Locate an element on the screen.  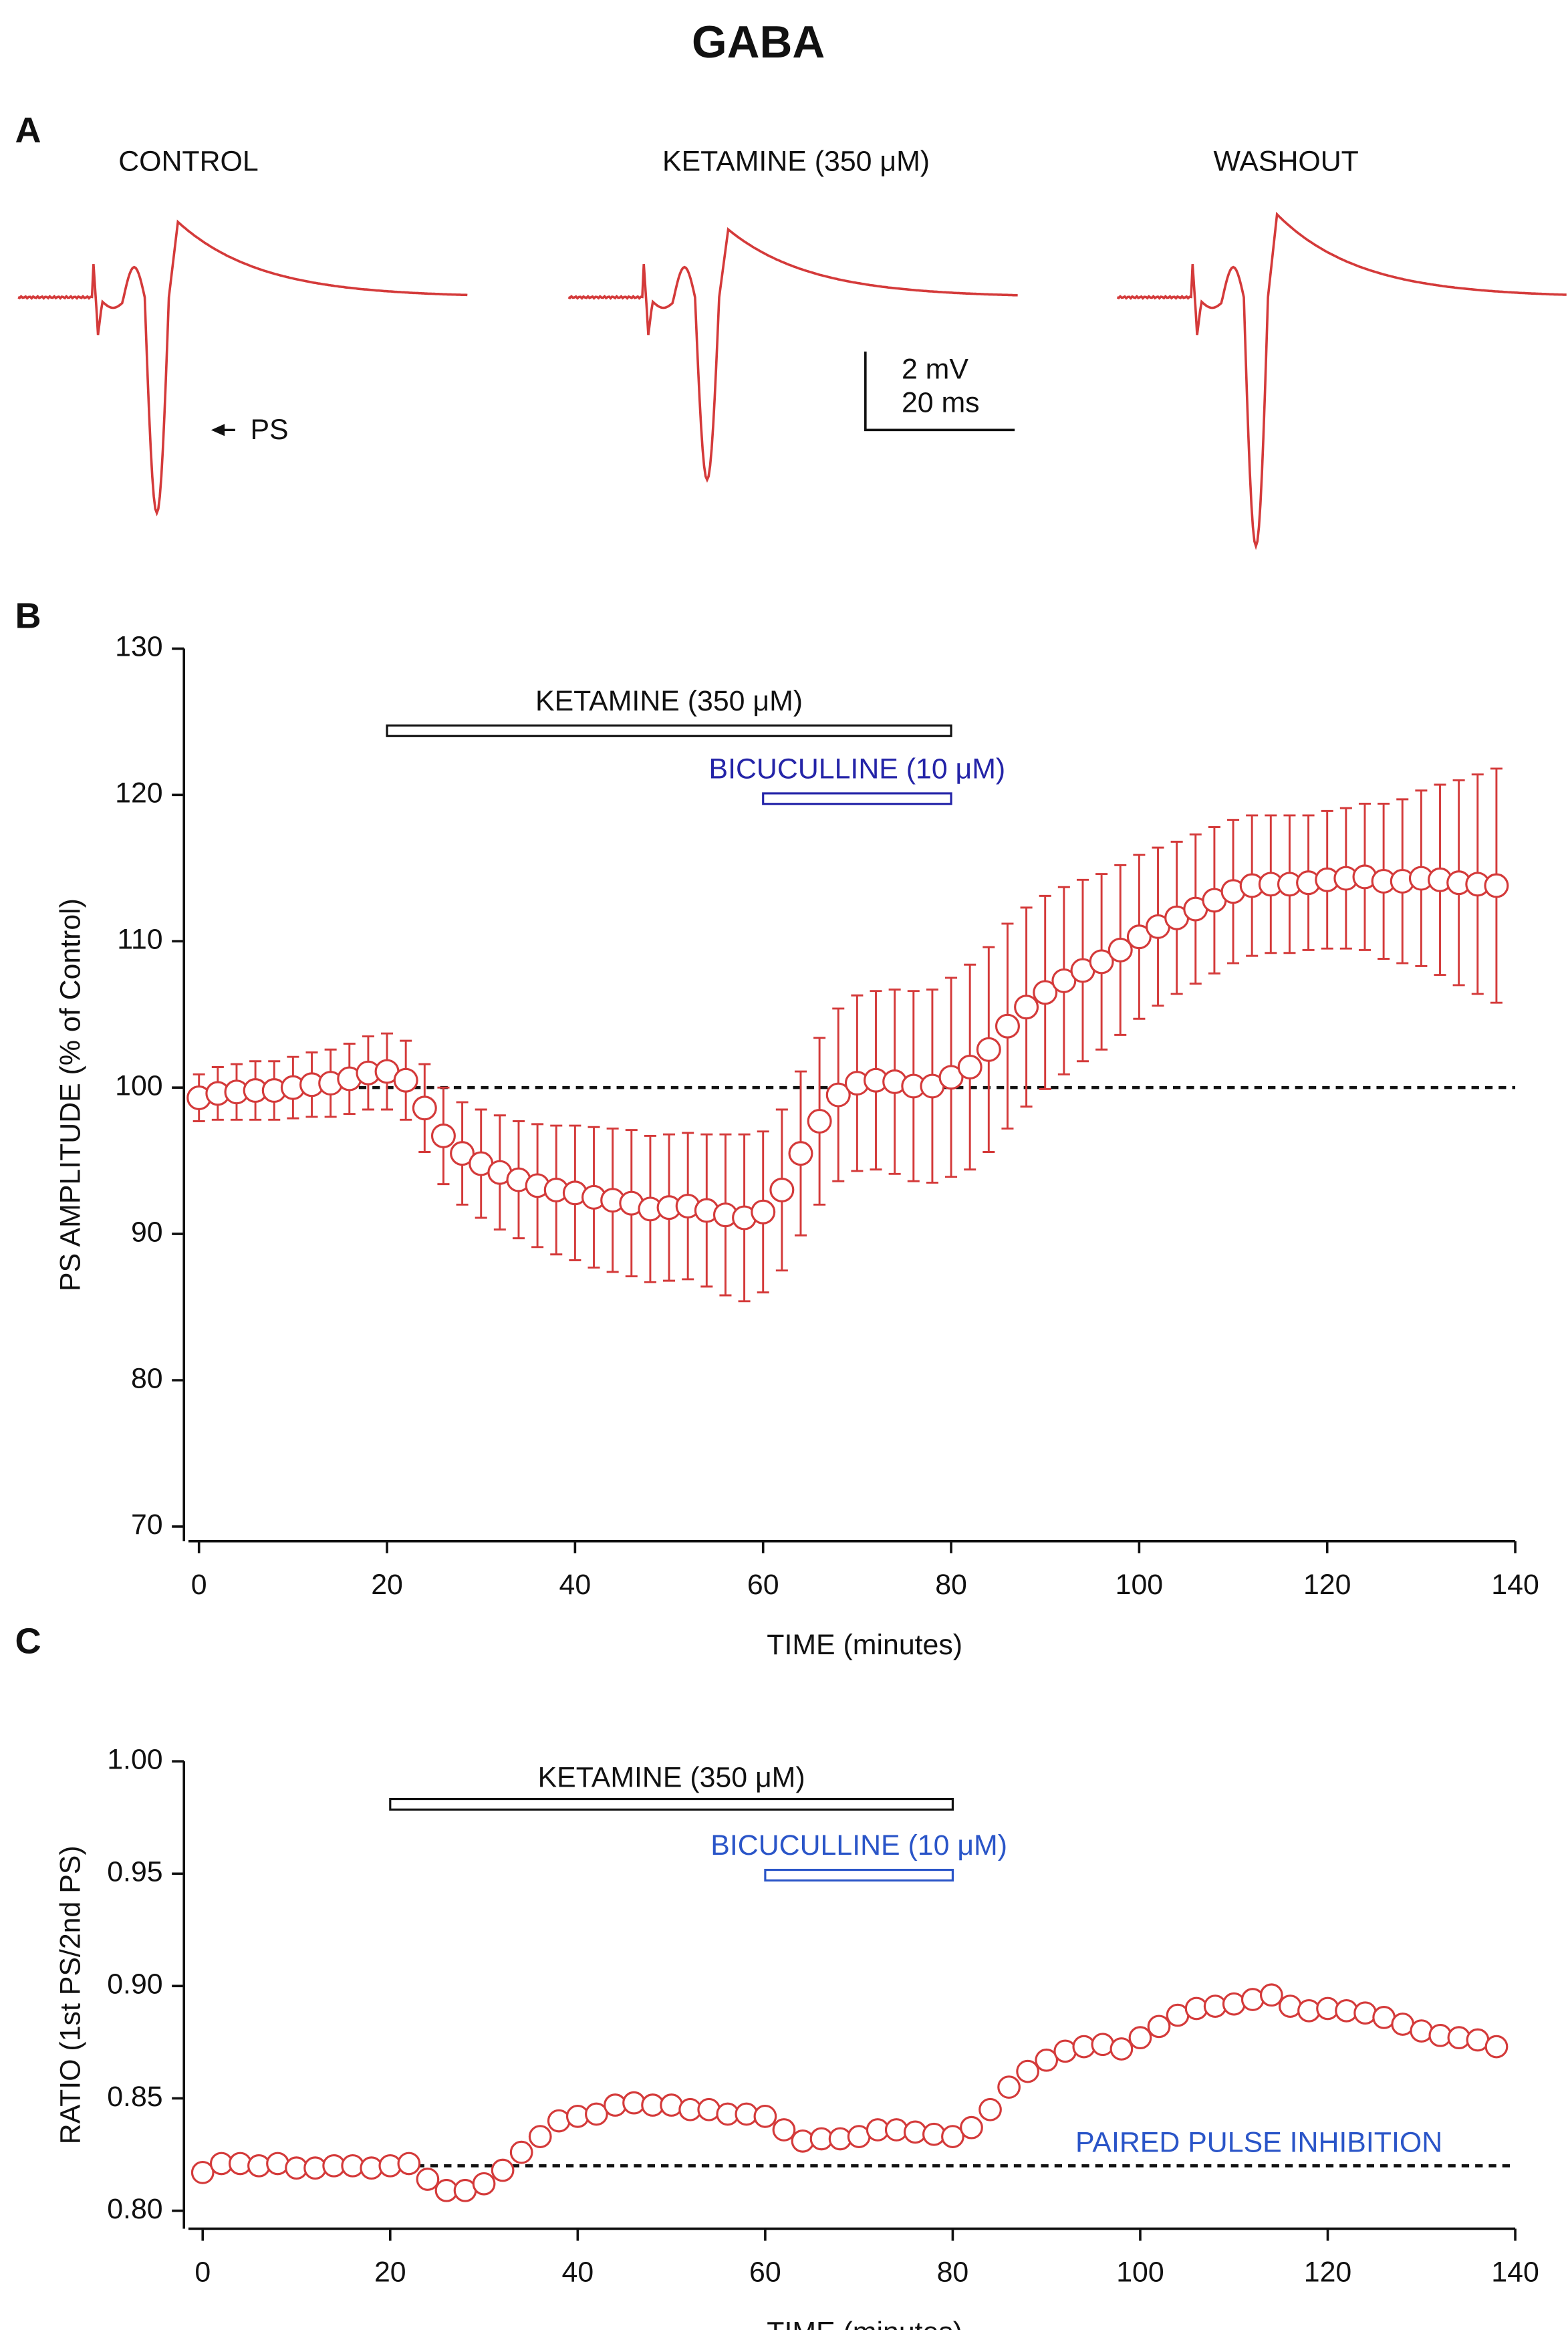
x-tick-label: 100 is located at coordinates (1140, 2272).